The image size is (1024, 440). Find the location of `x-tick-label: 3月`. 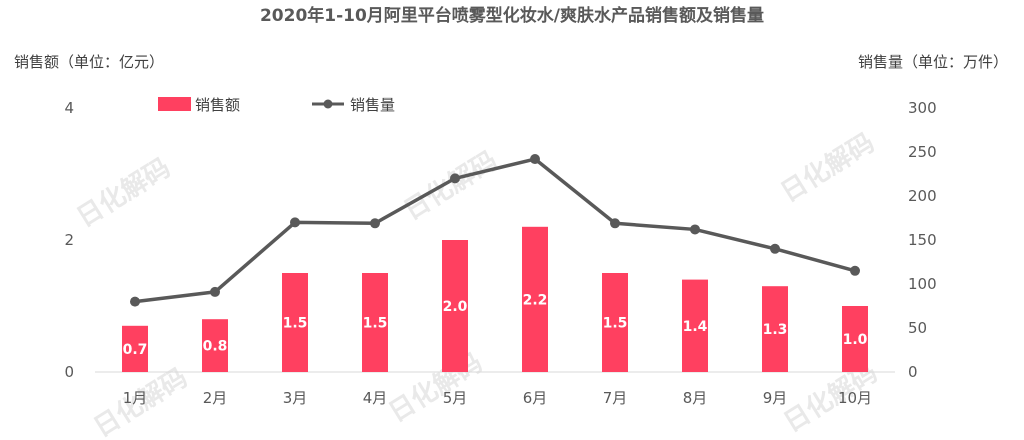

x-tick-label: 3月 is located at coordinates (295, 398).